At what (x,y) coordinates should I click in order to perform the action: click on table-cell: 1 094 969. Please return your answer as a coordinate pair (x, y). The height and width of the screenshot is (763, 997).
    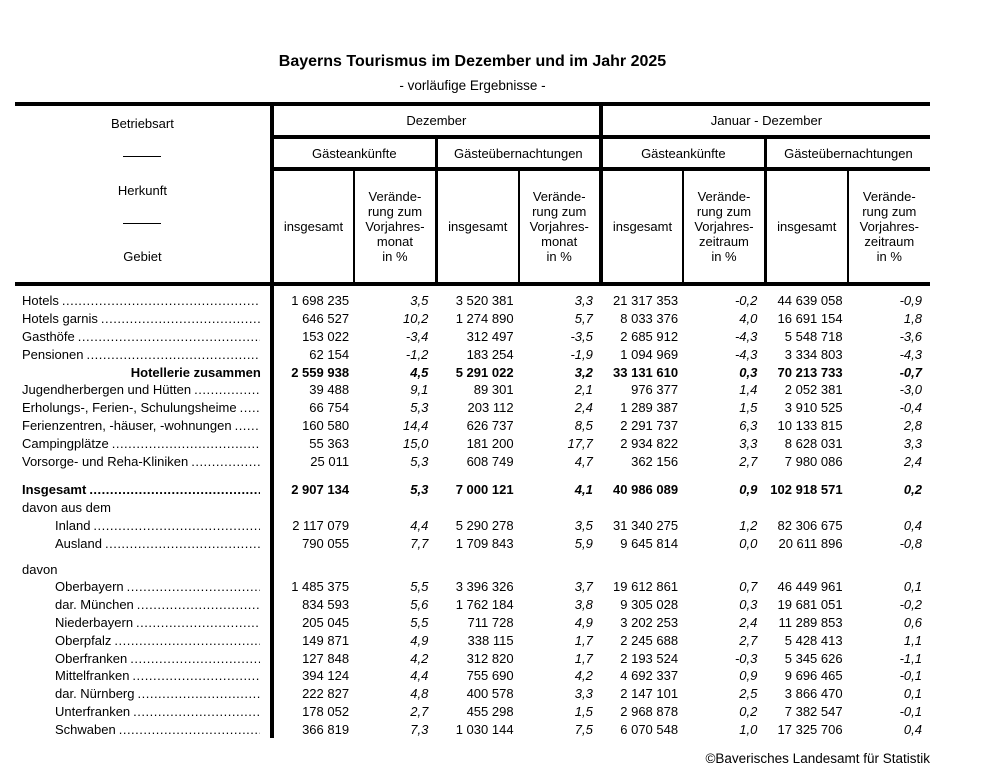
    Looking at the image, I should click on (649, 354).